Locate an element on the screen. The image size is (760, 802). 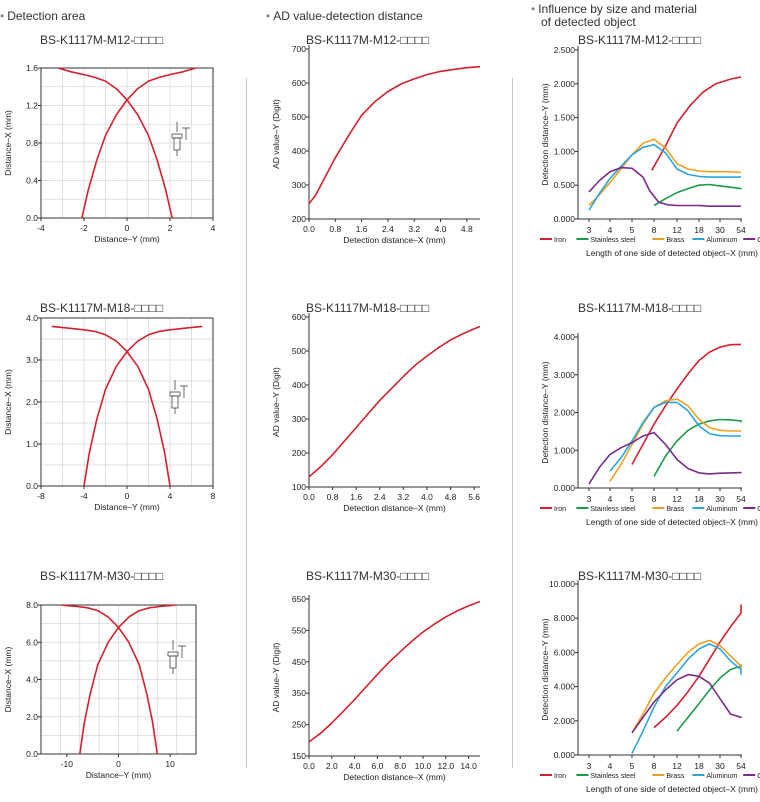
legend-label: Aluminum is located at coordinates (721, 509).